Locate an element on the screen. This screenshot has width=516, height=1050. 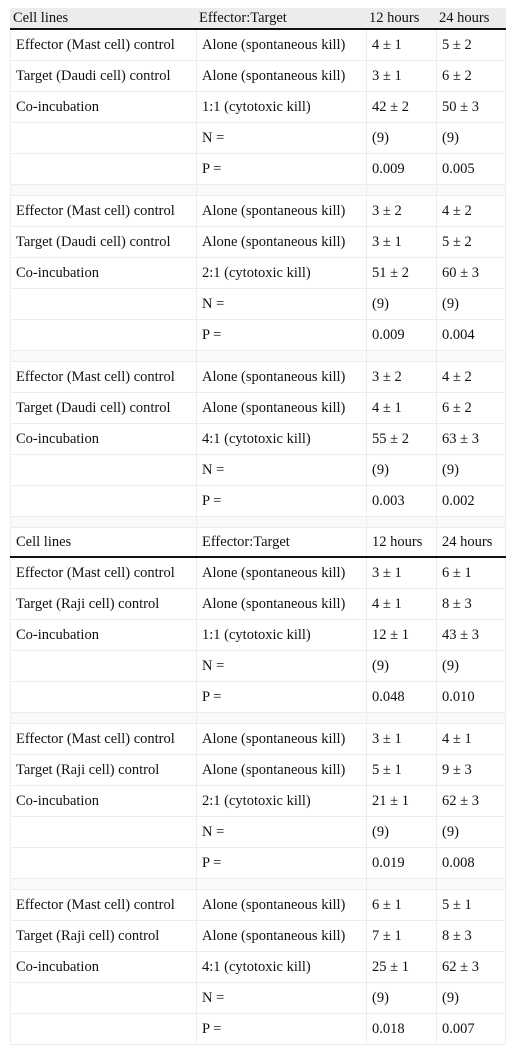
value-24-hours-cell: 9 ± 3 is located at coordinates (471, 770).